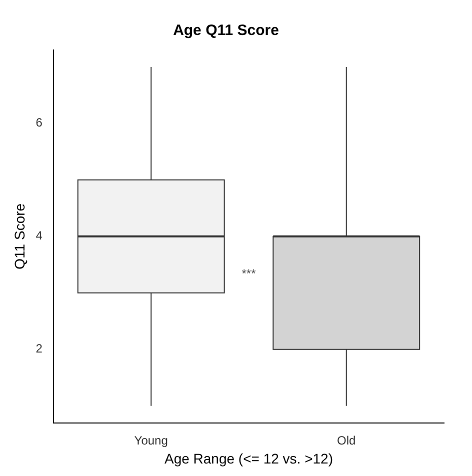 This screenshot has width=472, height=476. Describe the element at coordinates (19, 236) in the screenshot. I see `y-axis-title: Q11 Score` at that location.